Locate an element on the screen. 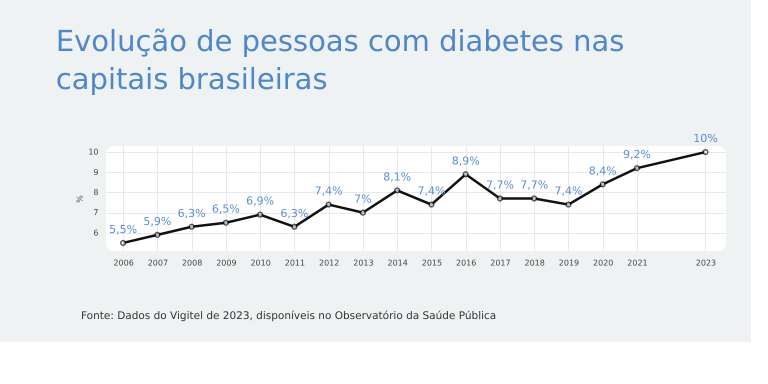  x-tick-label: 2008 is located at coordinates (192, 263).